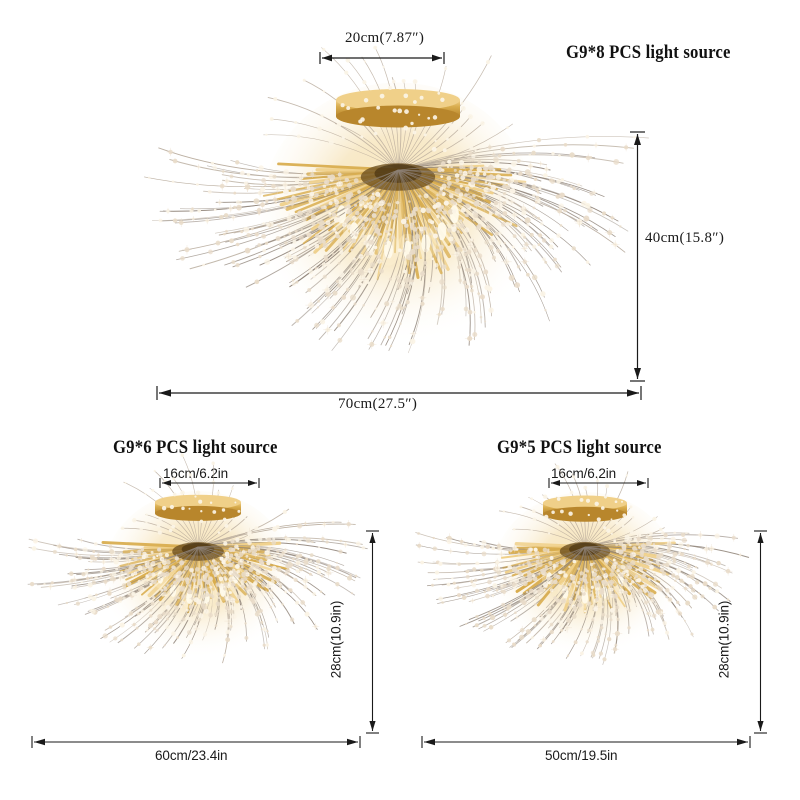 The height and width of the screenshot is (800, 800). Describe the element at coordinates (197, 558) in the screenshot. I see `chandelier-illustration-medium` at that location.